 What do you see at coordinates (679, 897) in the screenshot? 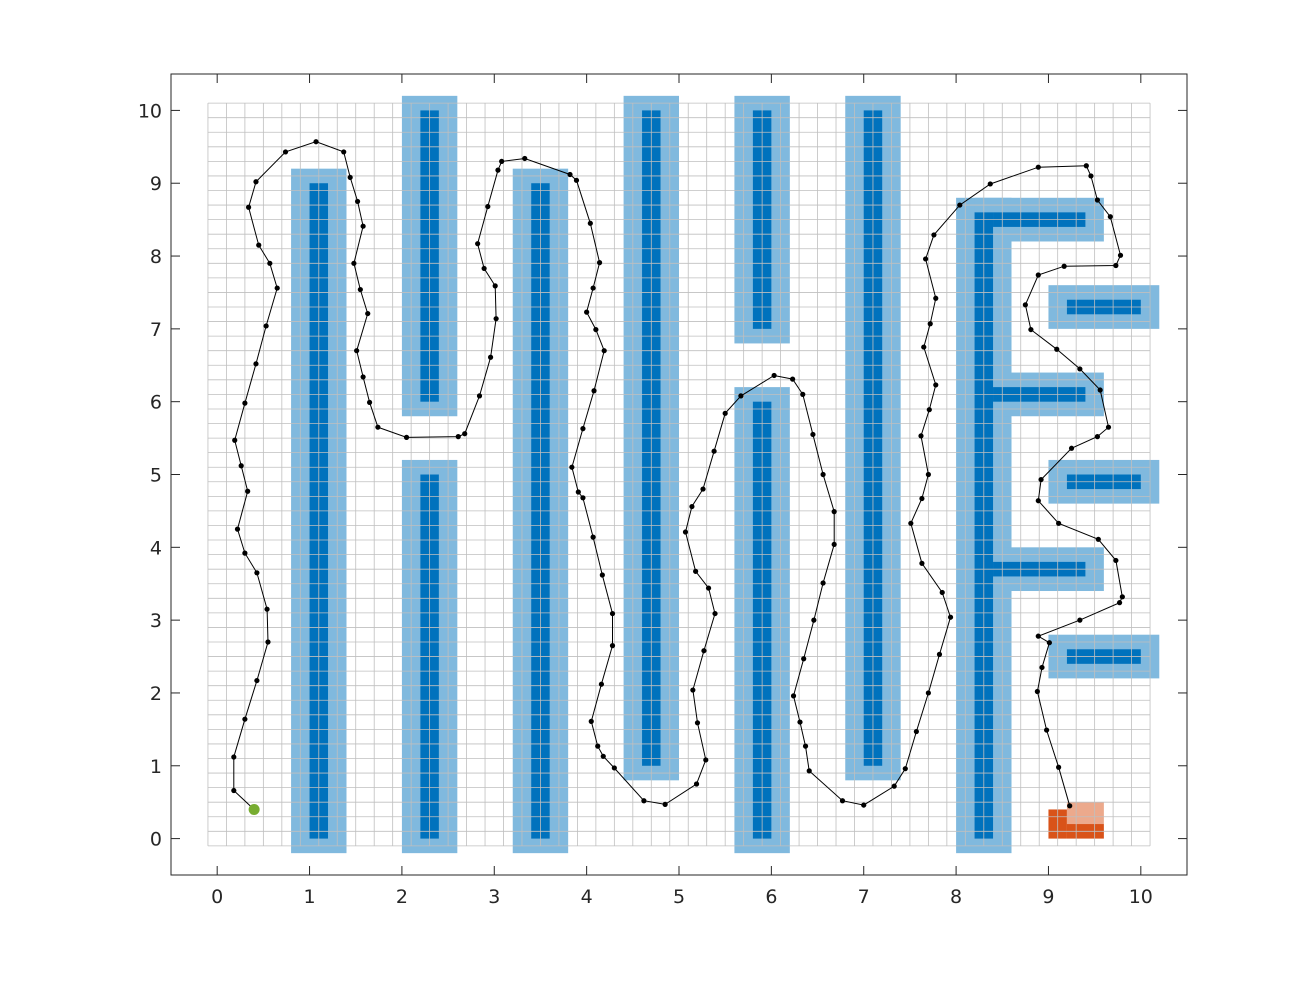
I see `x-tick-label: 5` at bounding box center [679, 897].